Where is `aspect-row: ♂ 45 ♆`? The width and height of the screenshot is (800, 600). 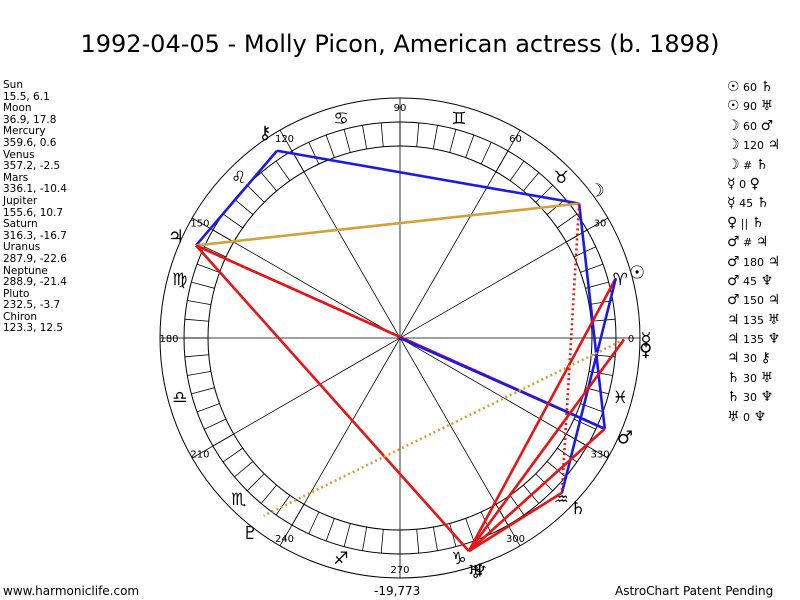 aspect-row: ♂ 45 ♆ is located at coordinates (753, 281).